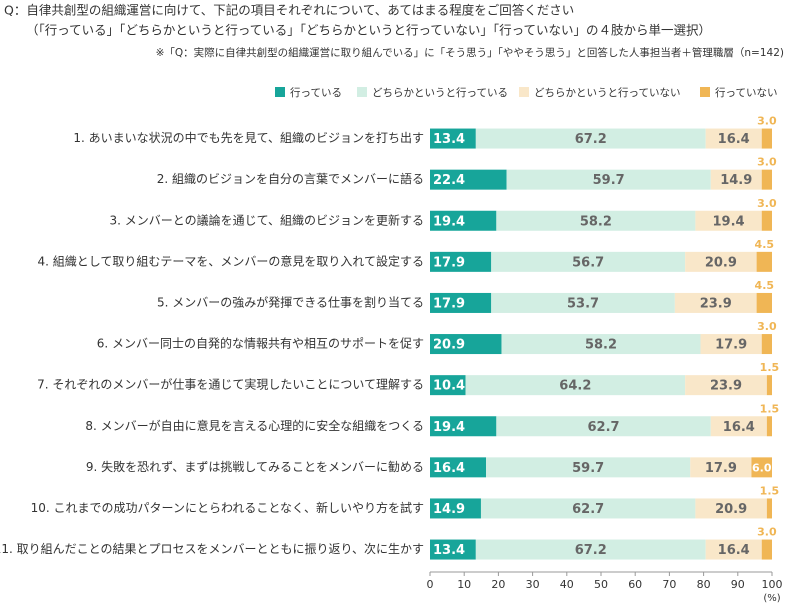  What do you see at coordinates (230, 260) in the screenshot?
I see `category-label: 4. 組織として取り組むテーマを、メンバーの意見を取り入れて設定する` at bounding box center [230, 260].